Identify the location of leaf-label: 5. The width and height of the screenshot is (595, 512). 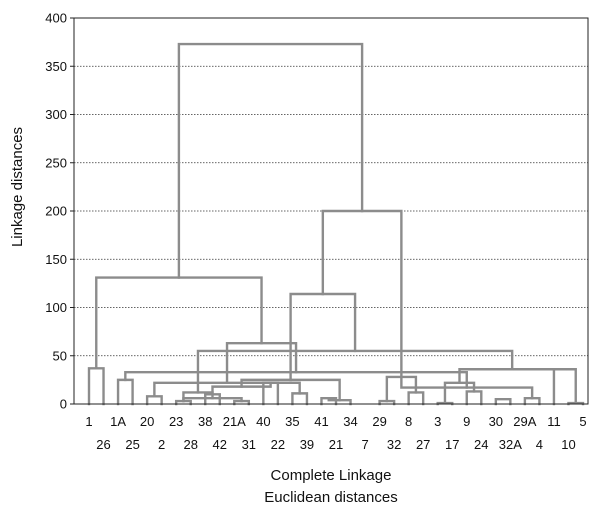
(582, 421).